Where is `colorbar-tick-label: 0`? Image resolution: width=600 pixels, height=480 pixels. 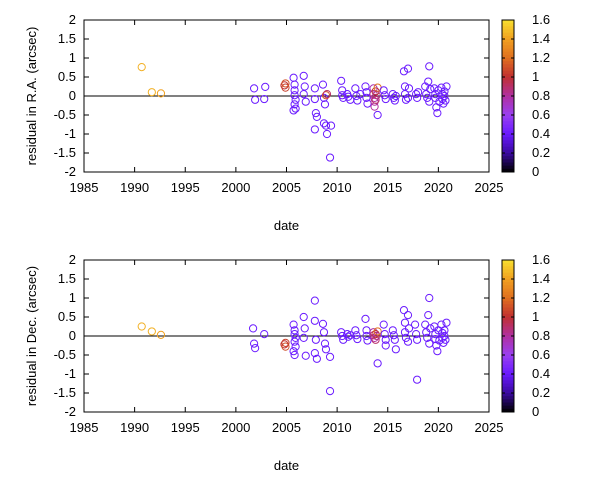 colorbar-tick-label: 0 is located at coordinates (535, 411).